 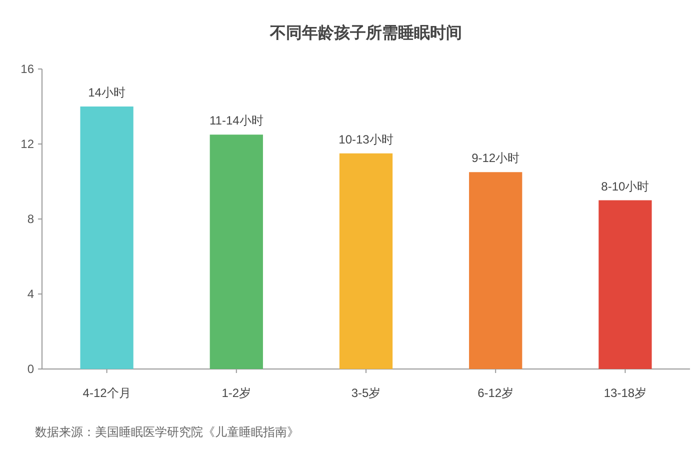 What do you see at coordinates (27, 69) in the screenshot?
I see `y-tick-label: 16` at bounding box center [27, 69].